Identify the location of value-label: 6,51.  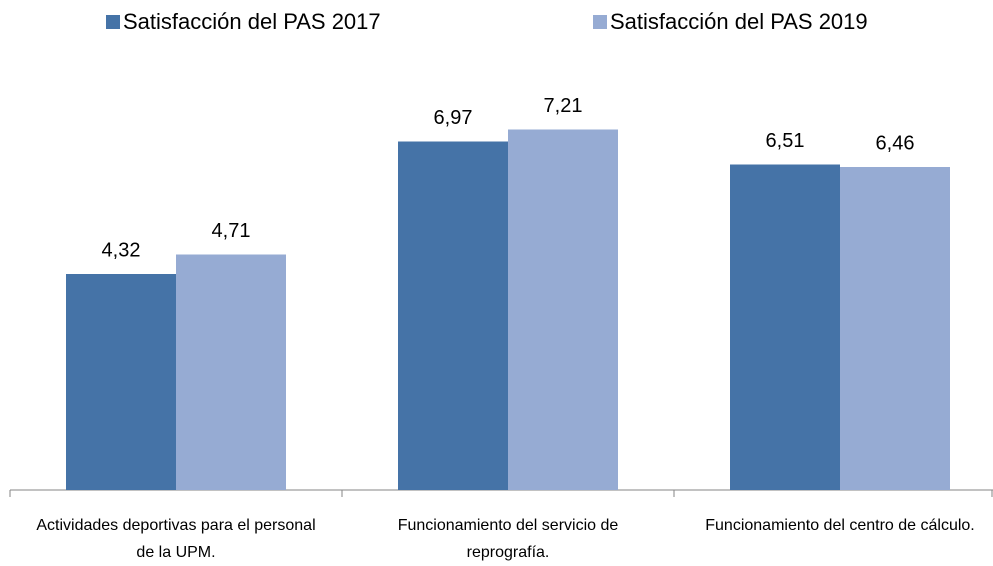
(785, 141).